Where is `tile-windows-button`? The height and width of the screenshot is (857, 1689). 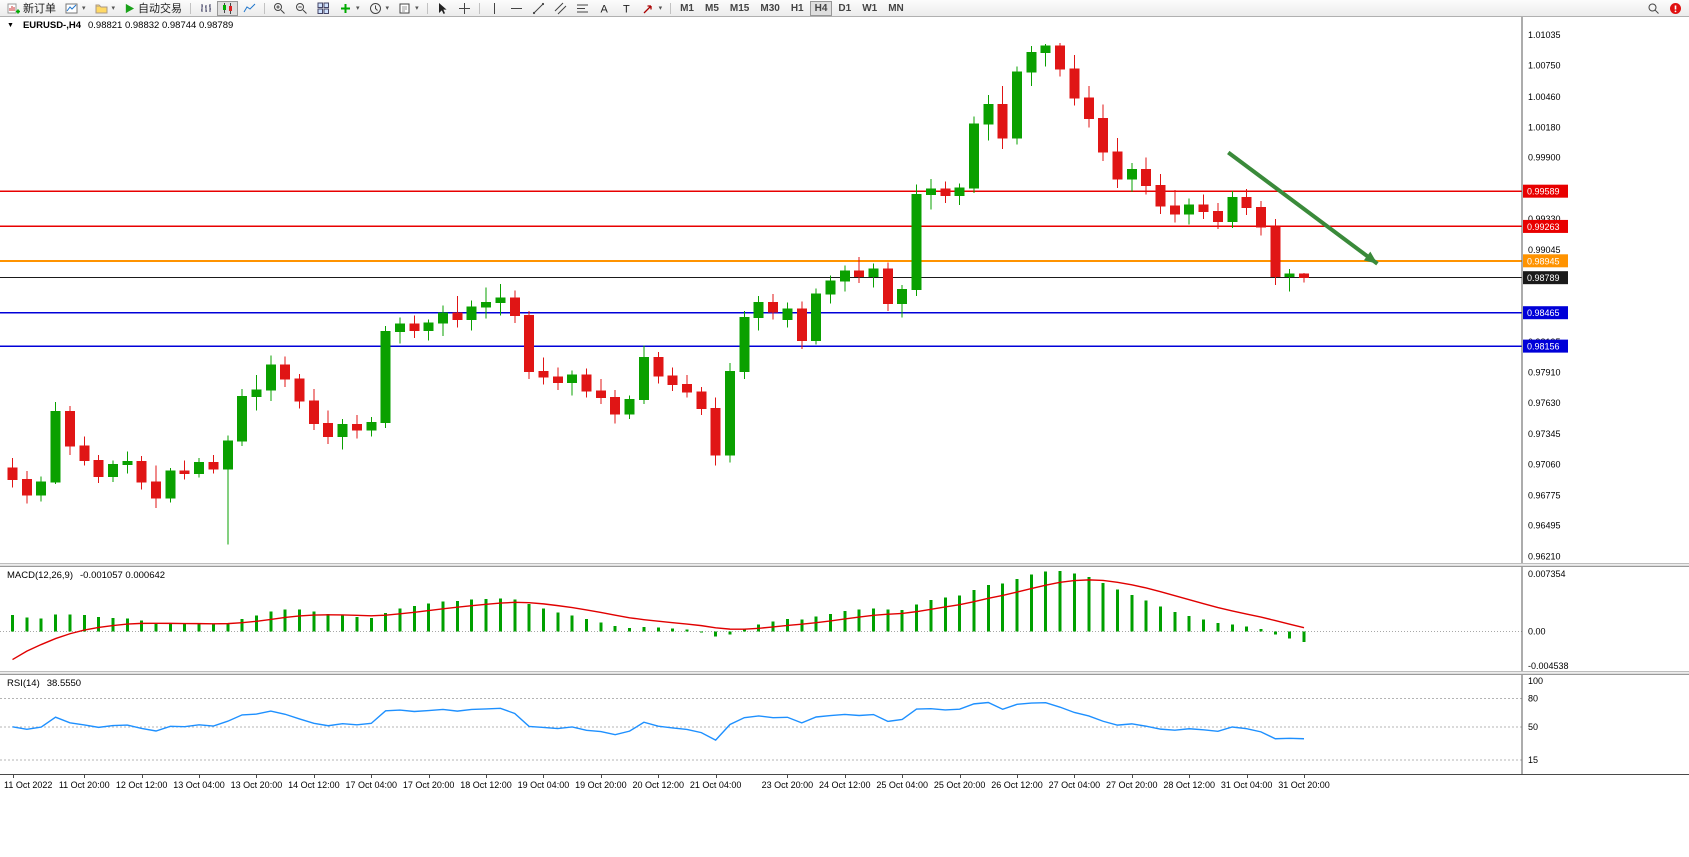 tile-windows-button is located at coordinates (323, 8).